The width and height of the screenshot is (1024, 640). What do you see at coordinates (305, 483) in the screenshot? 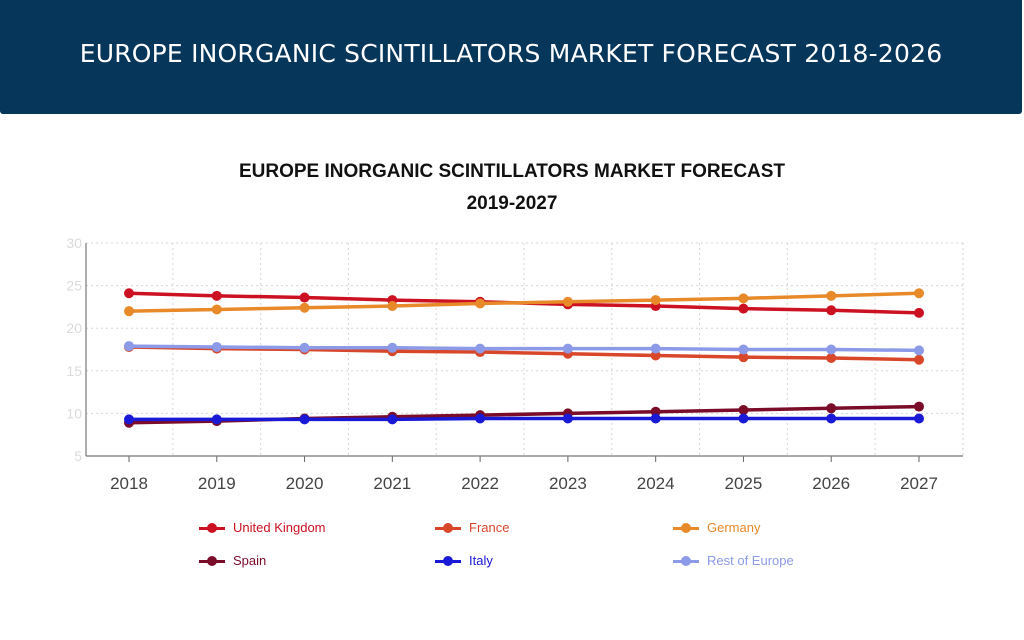
I see `x-tick-label: 2020` at bounding box center [305, 483].